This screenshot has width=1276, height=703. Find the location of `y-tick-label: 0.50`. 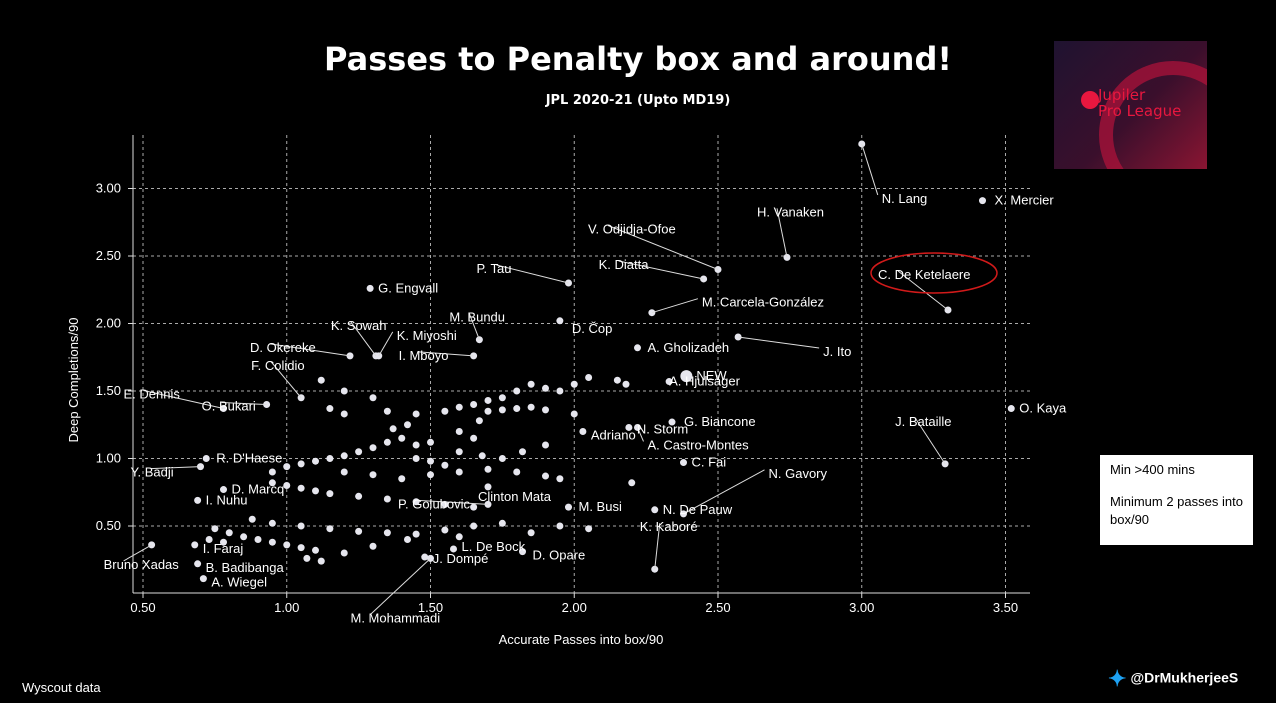

y-tick-label: 0.50 is located at coordinates (108, 525).